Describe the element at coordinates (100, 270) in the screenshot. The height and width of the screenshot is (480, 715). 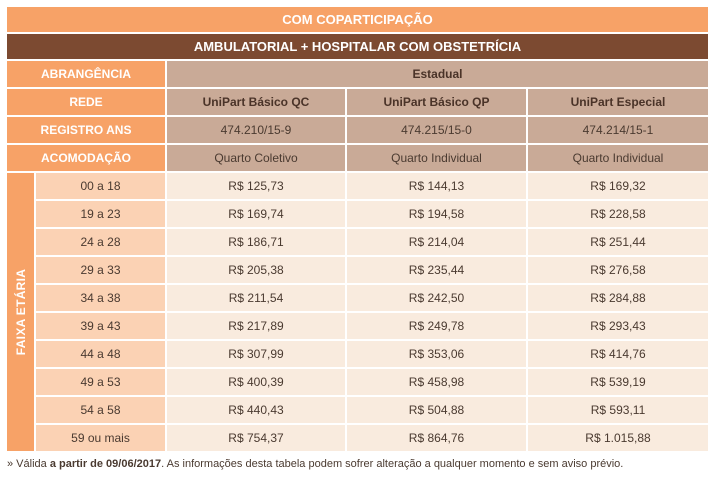
I see `age-range: 29 a 33` at that location.